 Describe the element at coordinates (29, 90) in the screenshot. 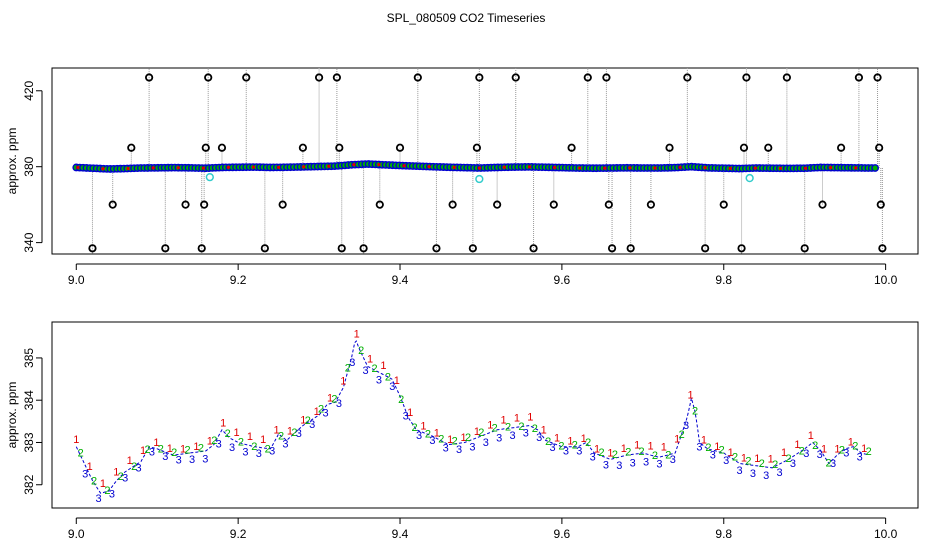

I see `top-y-tick-label: 420` at that location.